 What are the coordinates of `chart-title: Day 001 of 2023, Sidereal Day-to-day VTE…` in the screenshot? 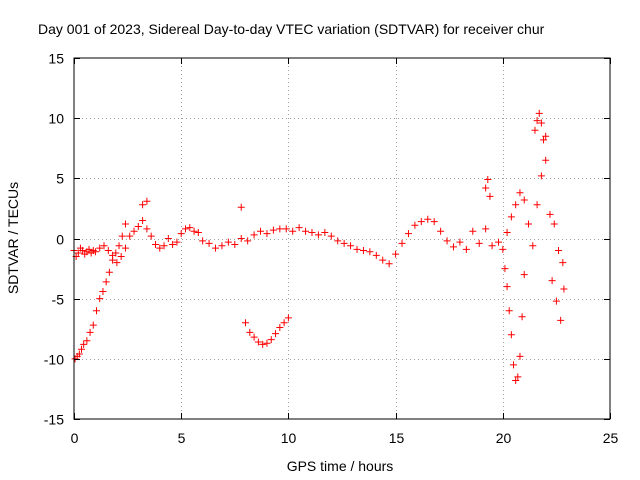 It's located at (291, 29).